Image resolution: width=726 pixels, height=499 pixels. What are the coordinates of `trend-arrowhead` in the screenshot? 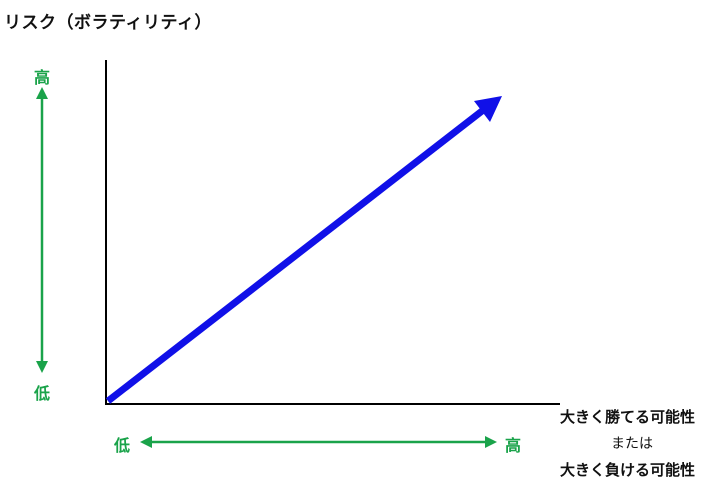 It's located at (488, 109).